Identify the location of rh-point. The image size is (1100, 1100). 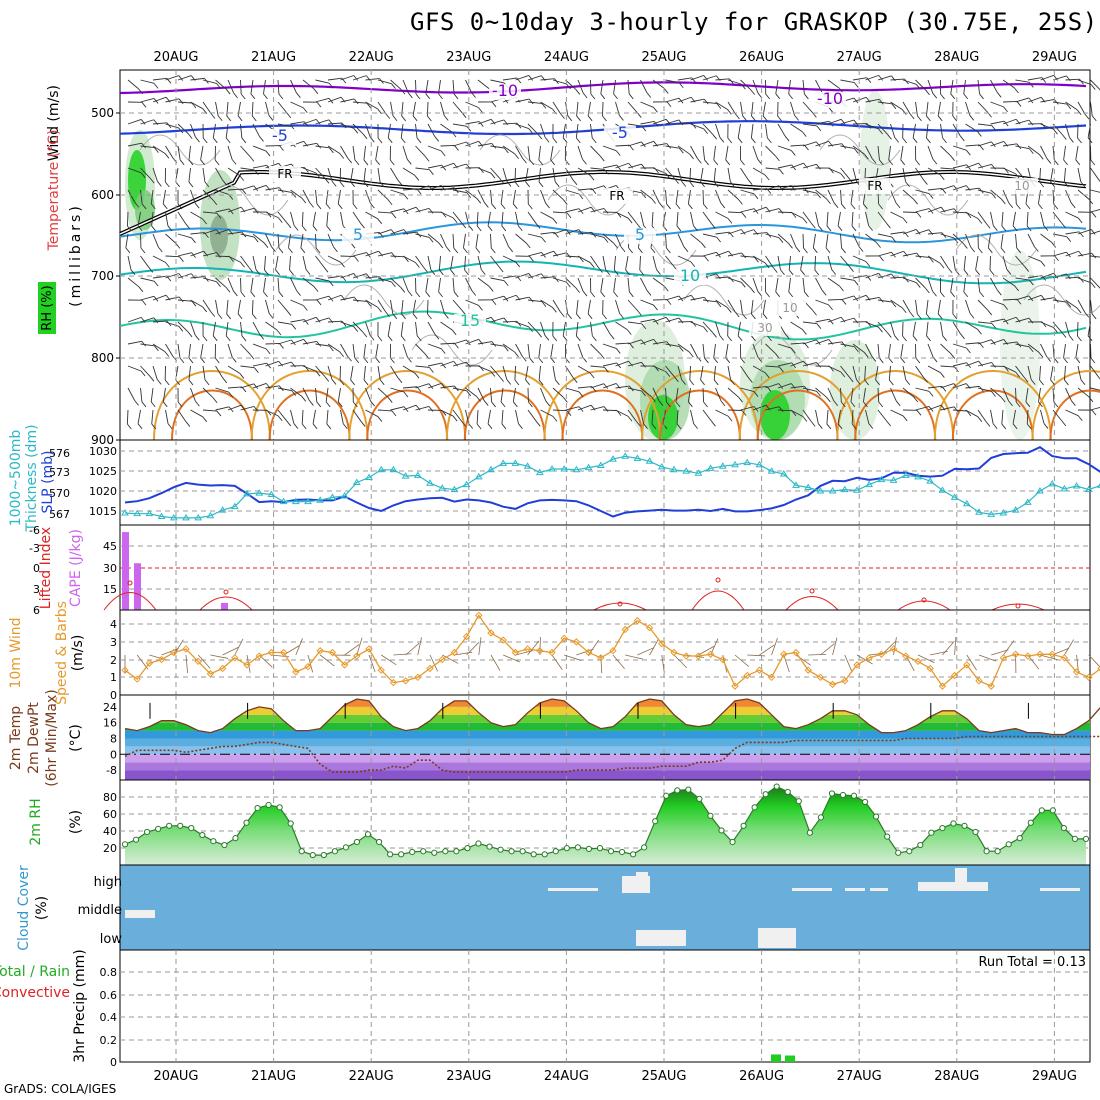
(820, 817).